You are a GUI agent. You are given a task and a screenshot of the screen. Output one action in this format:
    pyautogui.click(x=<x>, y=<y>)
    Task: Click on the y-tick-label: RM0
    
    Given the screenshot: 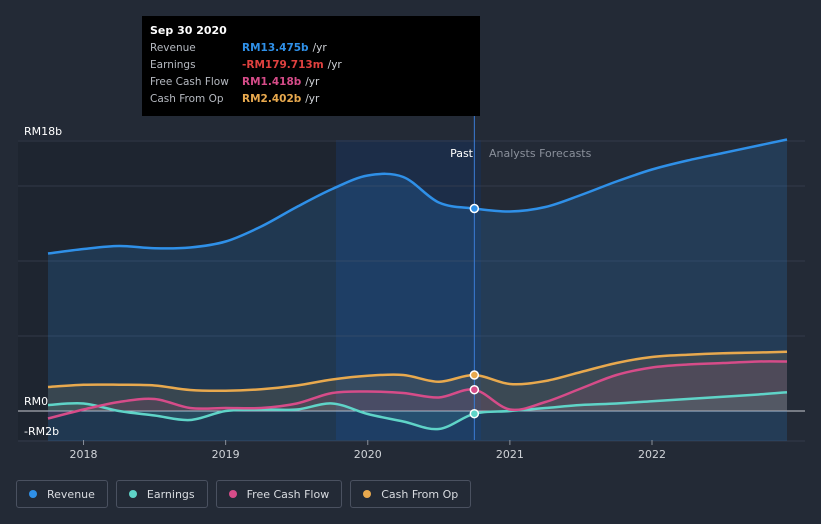 What is the action you would take?
    pyautogui.click(x=36, y=401)
    